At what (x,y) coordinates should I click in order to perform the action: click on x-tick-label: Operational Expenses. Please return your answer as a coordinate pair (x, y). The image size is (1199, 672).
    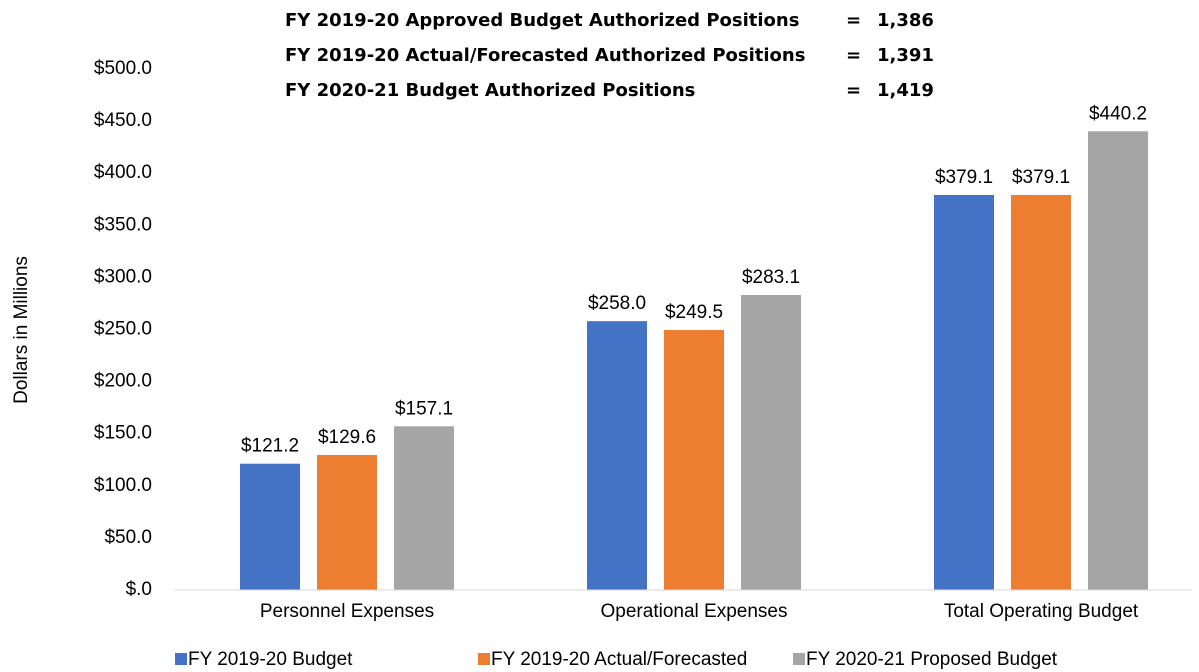
    Looking at the image, I should click on (694, 611).